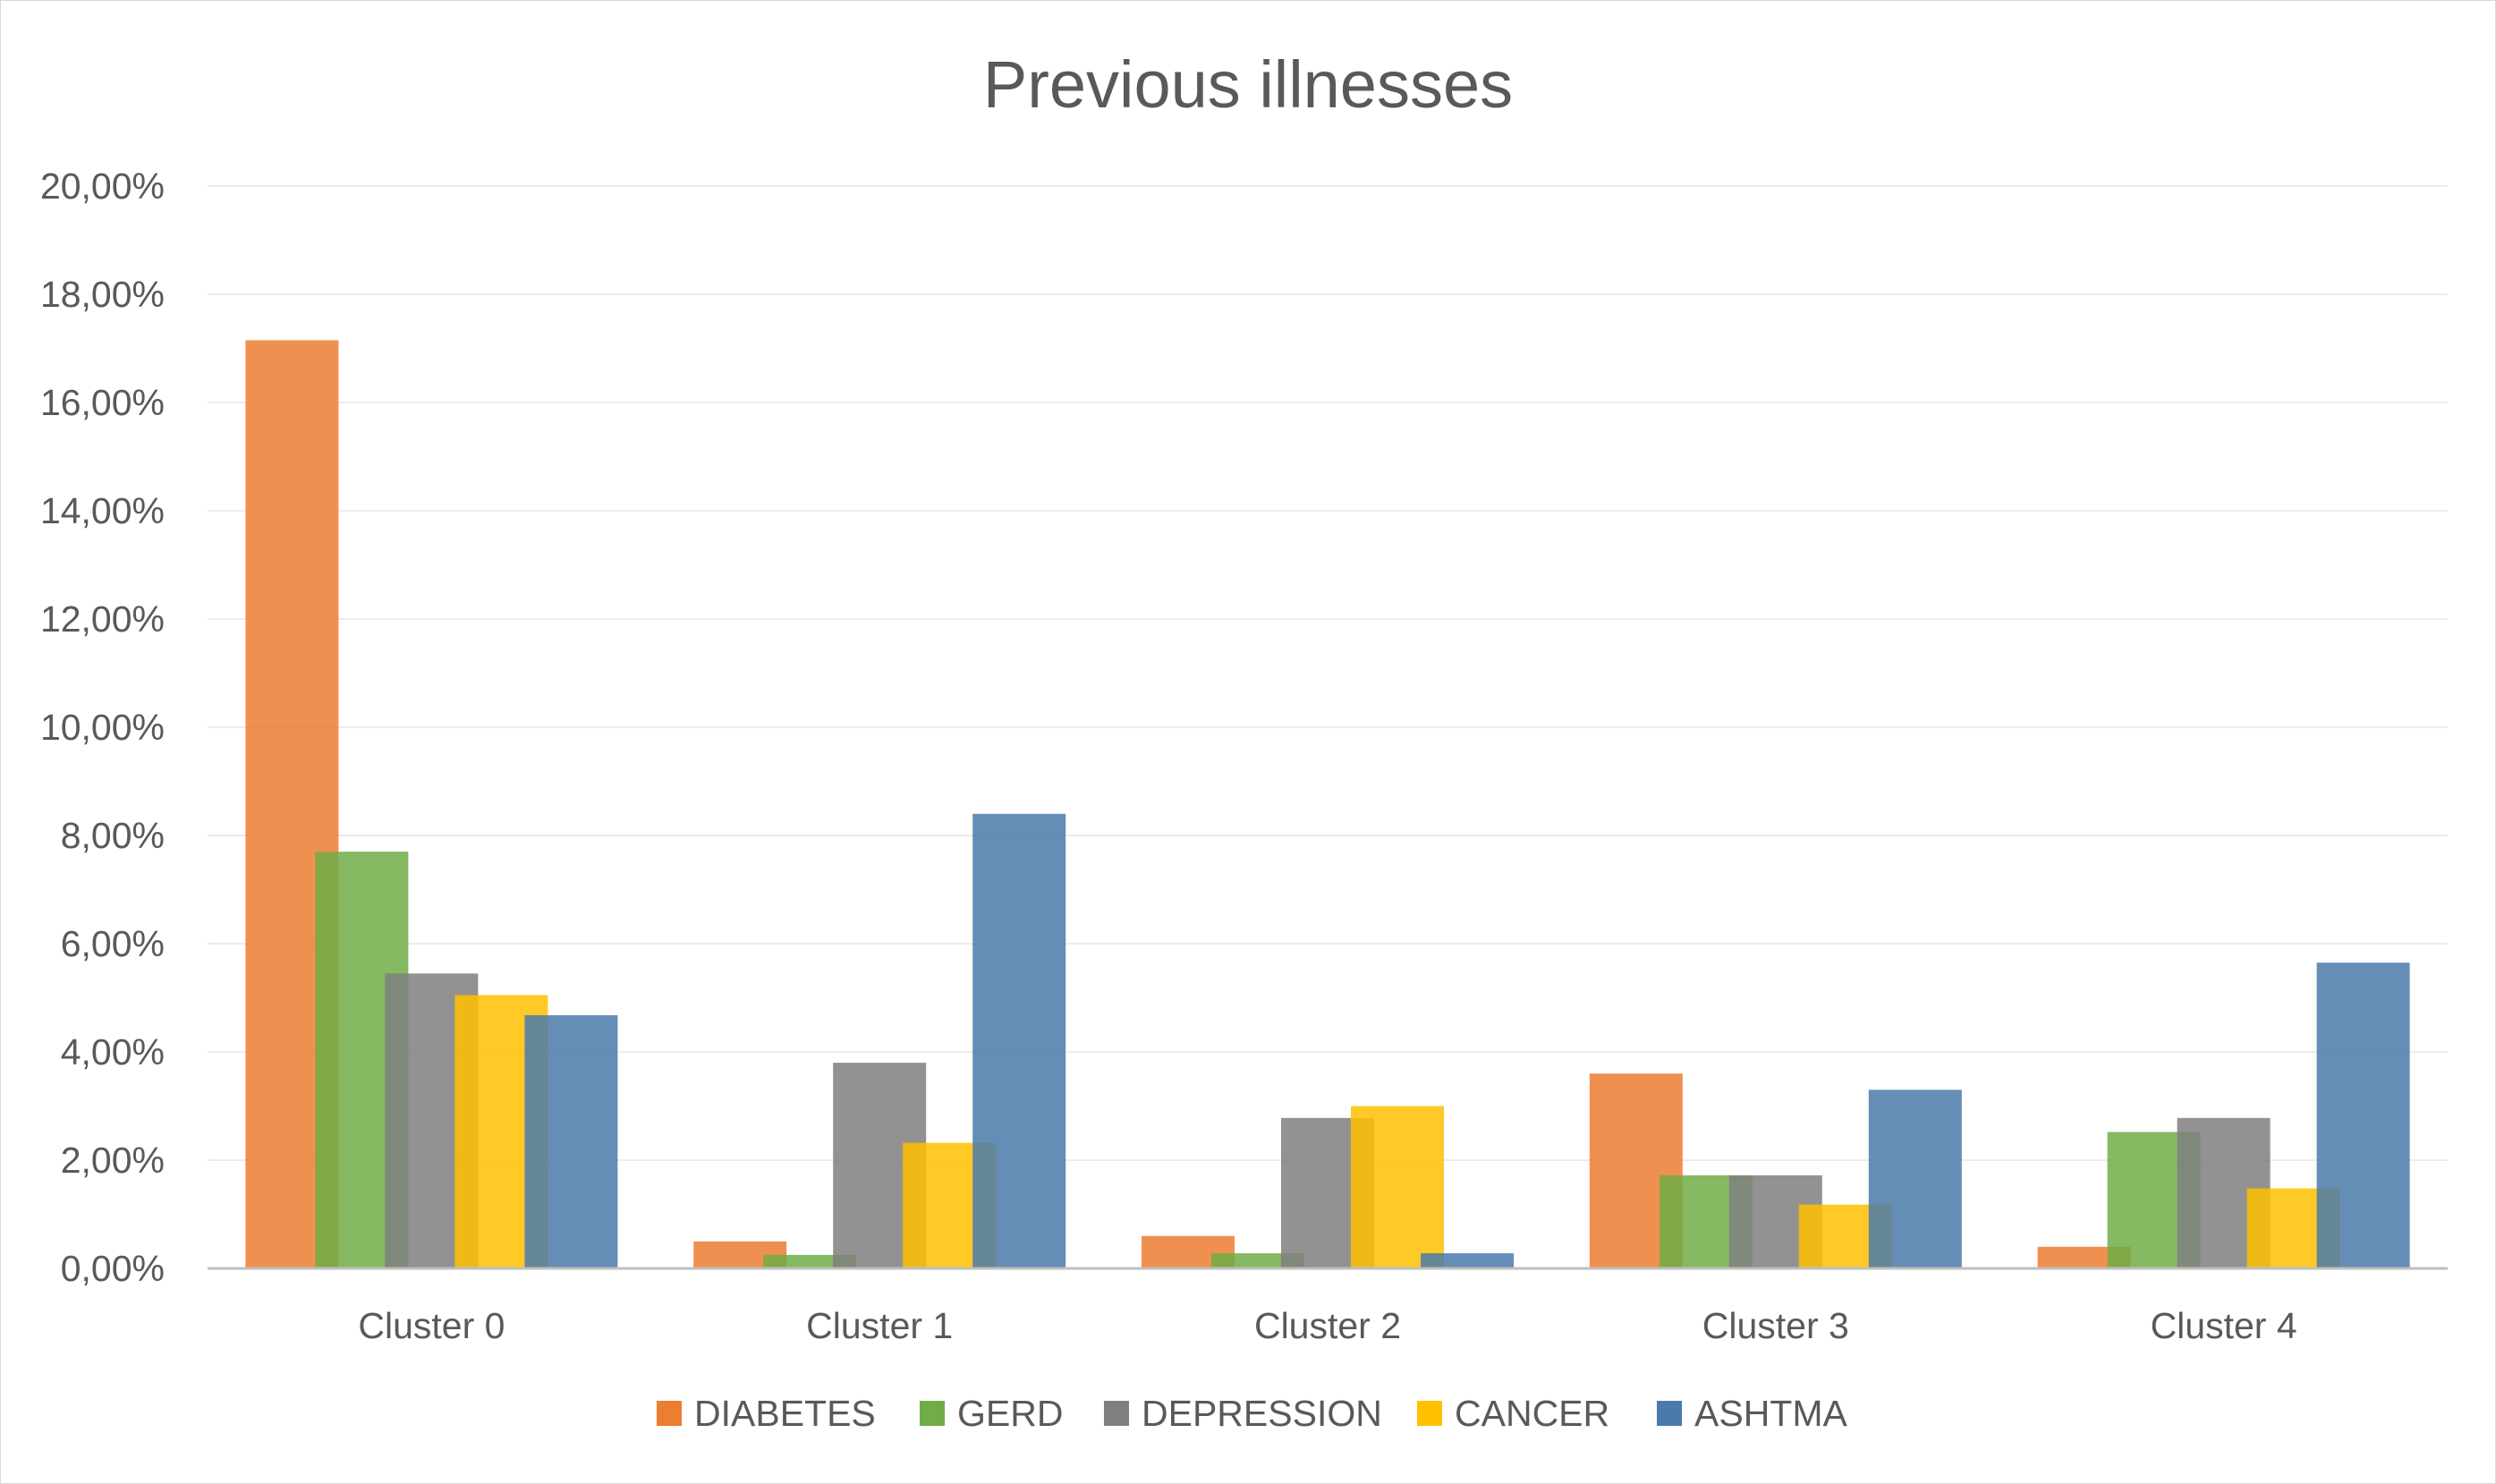  What do you see at coordinates (1429, 1413) in the screenshot?
I see `legend-swatch-cancer` at bounding box center [1429, 1413].